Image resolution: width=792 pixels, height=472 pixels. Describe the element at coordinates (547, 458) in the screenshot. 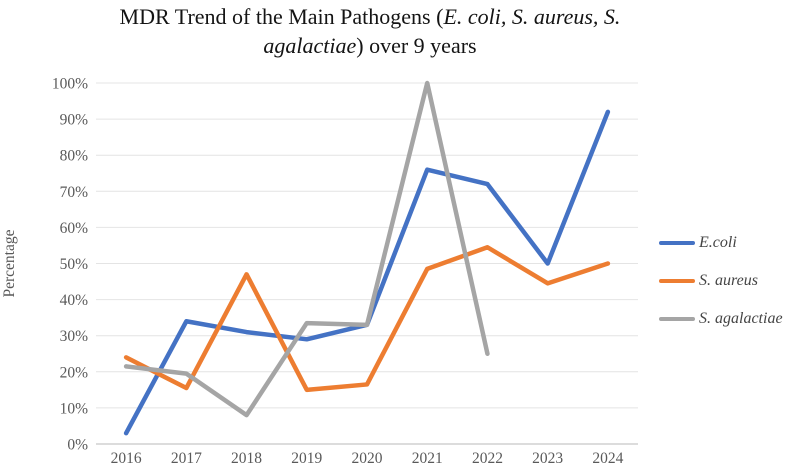

I see `x-tick-label: 2023` at that location.